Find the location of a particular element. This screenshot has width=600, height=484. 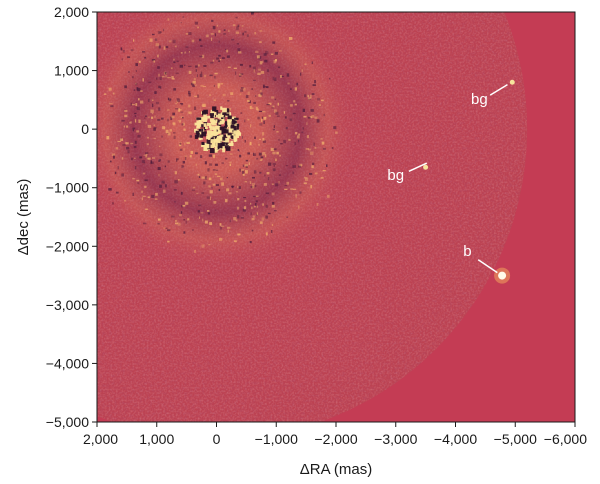

point-sources: bg bg b is located at coordinates (451, 181).